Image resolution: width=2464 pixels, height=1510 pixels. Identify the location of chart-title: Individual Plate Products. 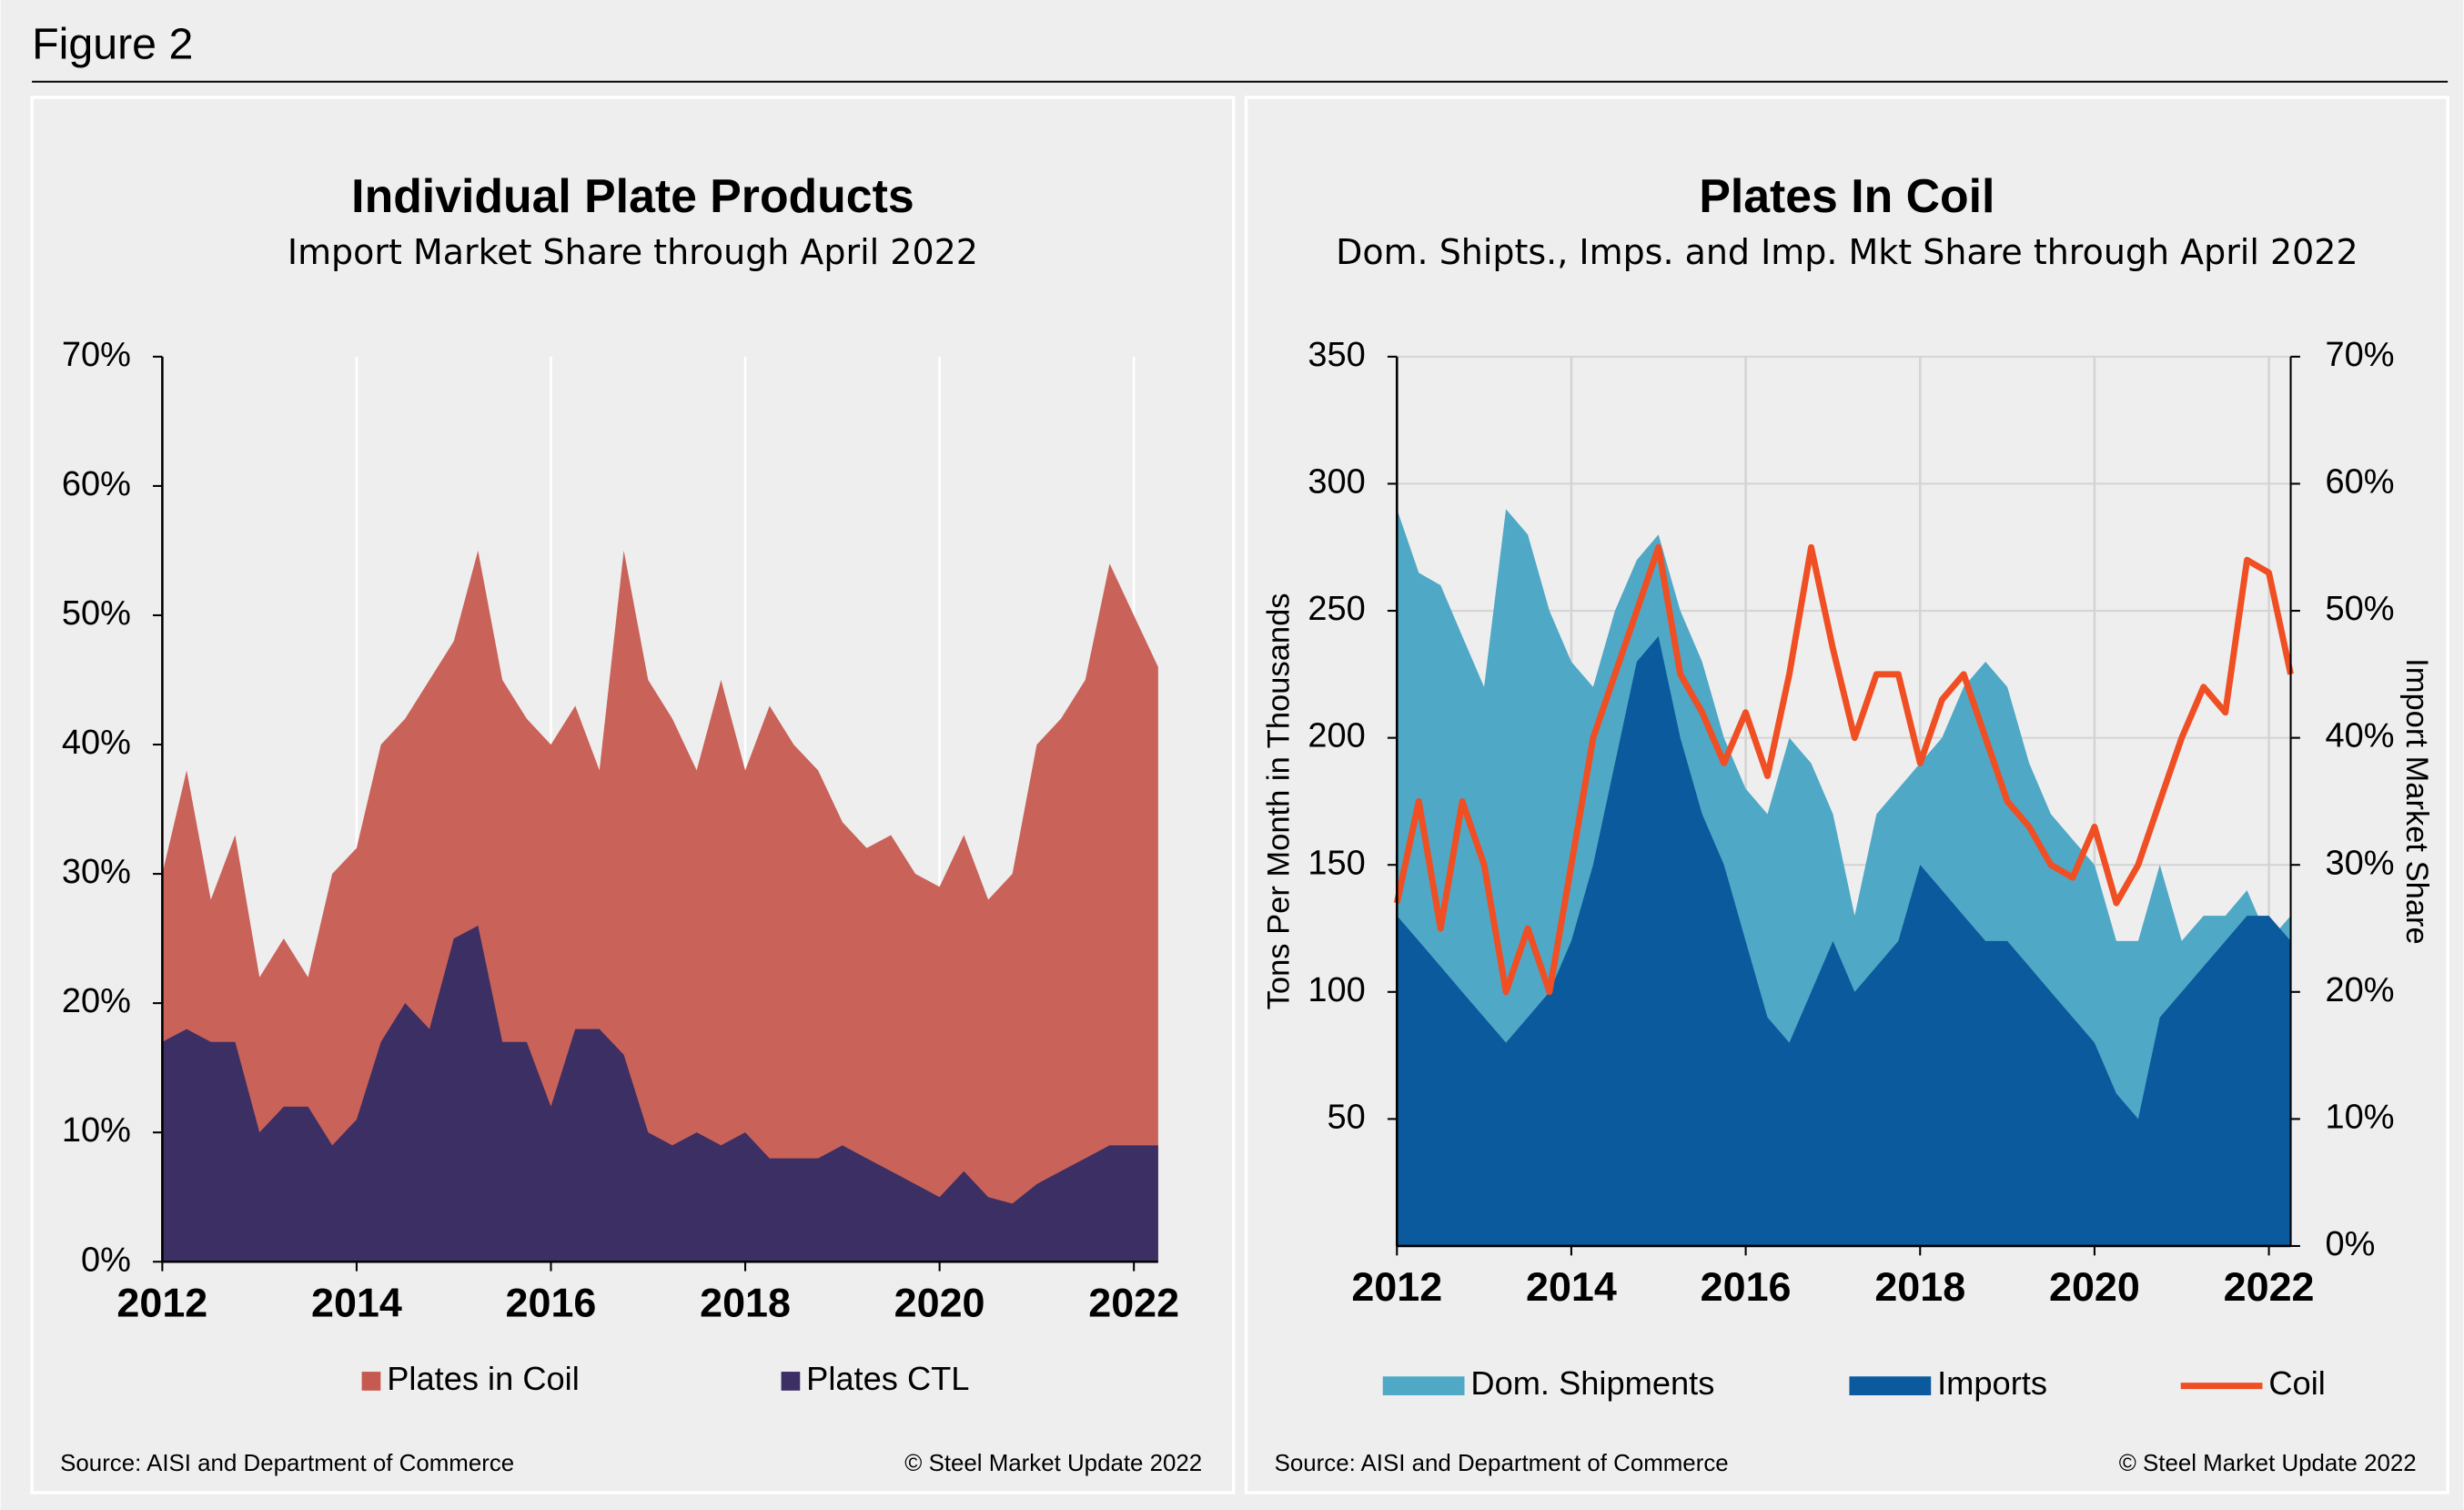
(632, 195).